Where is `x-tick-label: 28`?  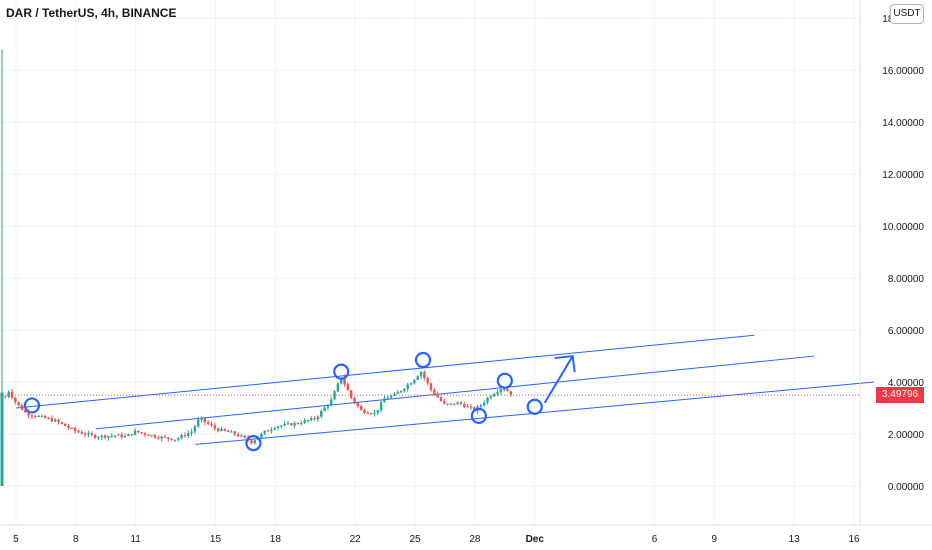 x-tick-label: 28 is located at coordinates (475, 539).